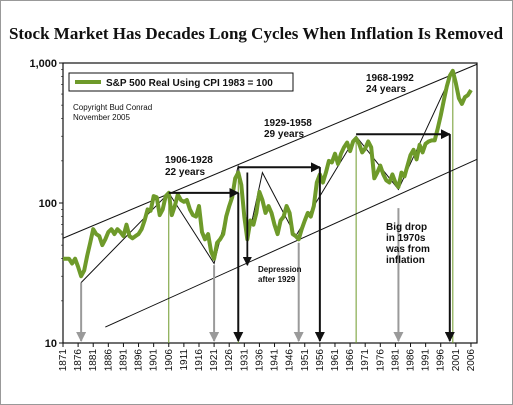  What do you see at coordinates (139, 360) in the screenshot?
I see `x-tick-label: 1896` at bounding box center [139, 360].